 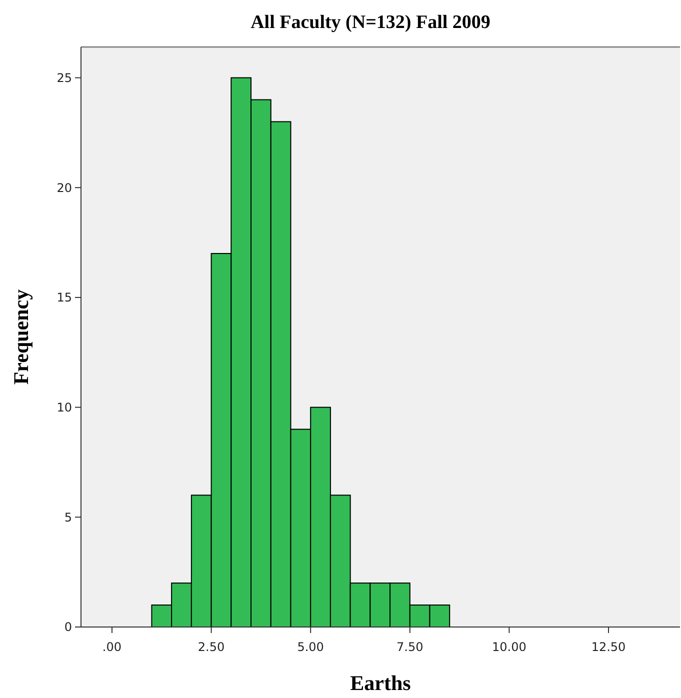 I want to click on x-tick-label: 7.50, so click(x=410, y=647).